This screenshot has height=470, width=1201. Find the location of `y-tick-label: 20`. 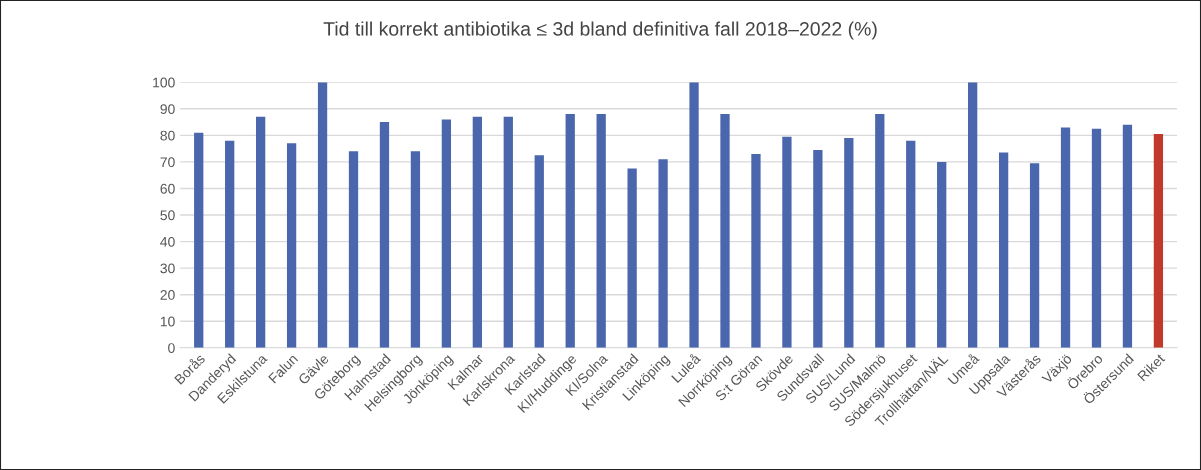

y-tick-label: 20 is located at coordinates (167, 295).